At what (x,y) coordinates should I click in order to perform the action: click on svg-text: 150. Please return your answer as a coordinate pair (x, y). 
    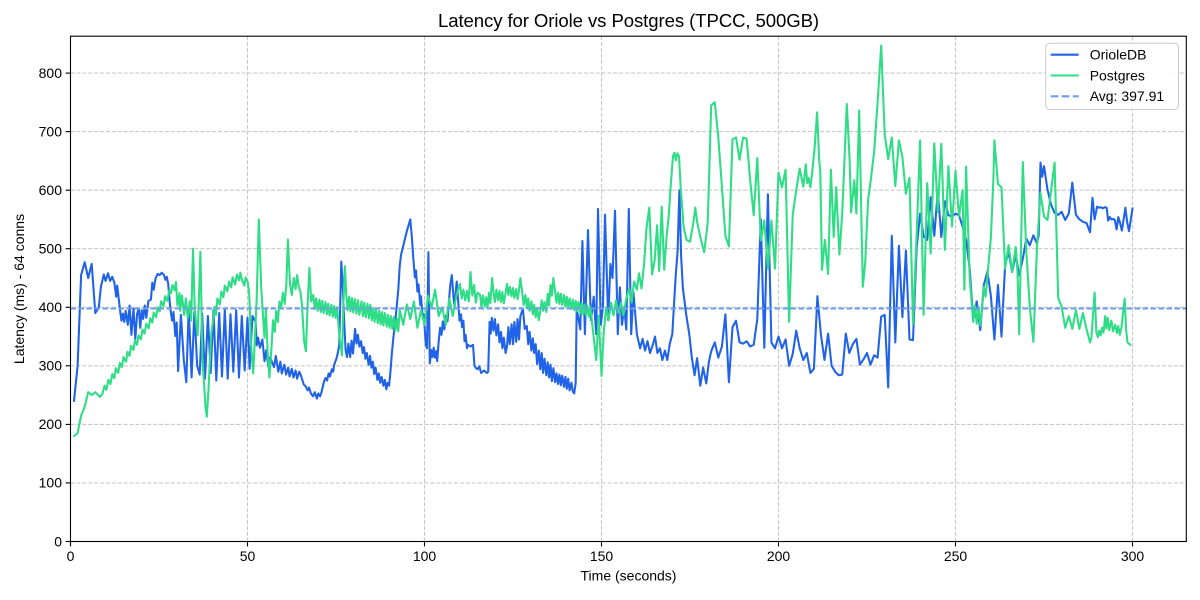
    Looking at the image, I should click on (602, 556).